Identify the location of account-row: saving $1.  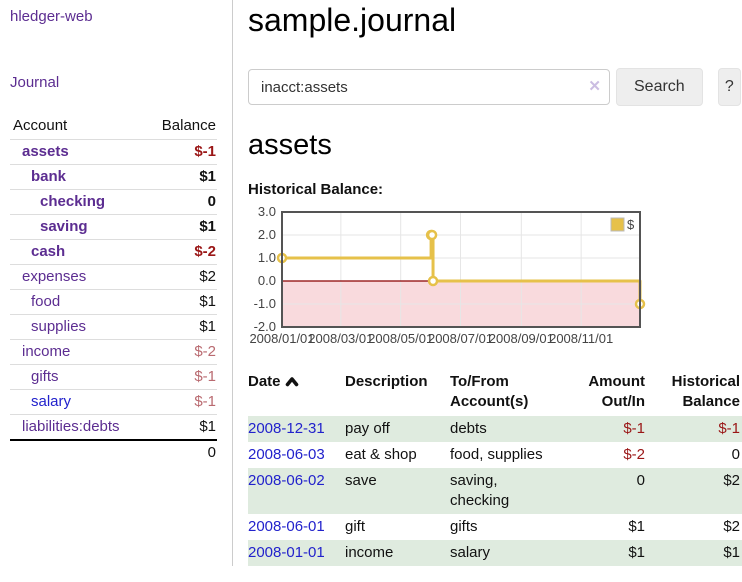
(113, 227).